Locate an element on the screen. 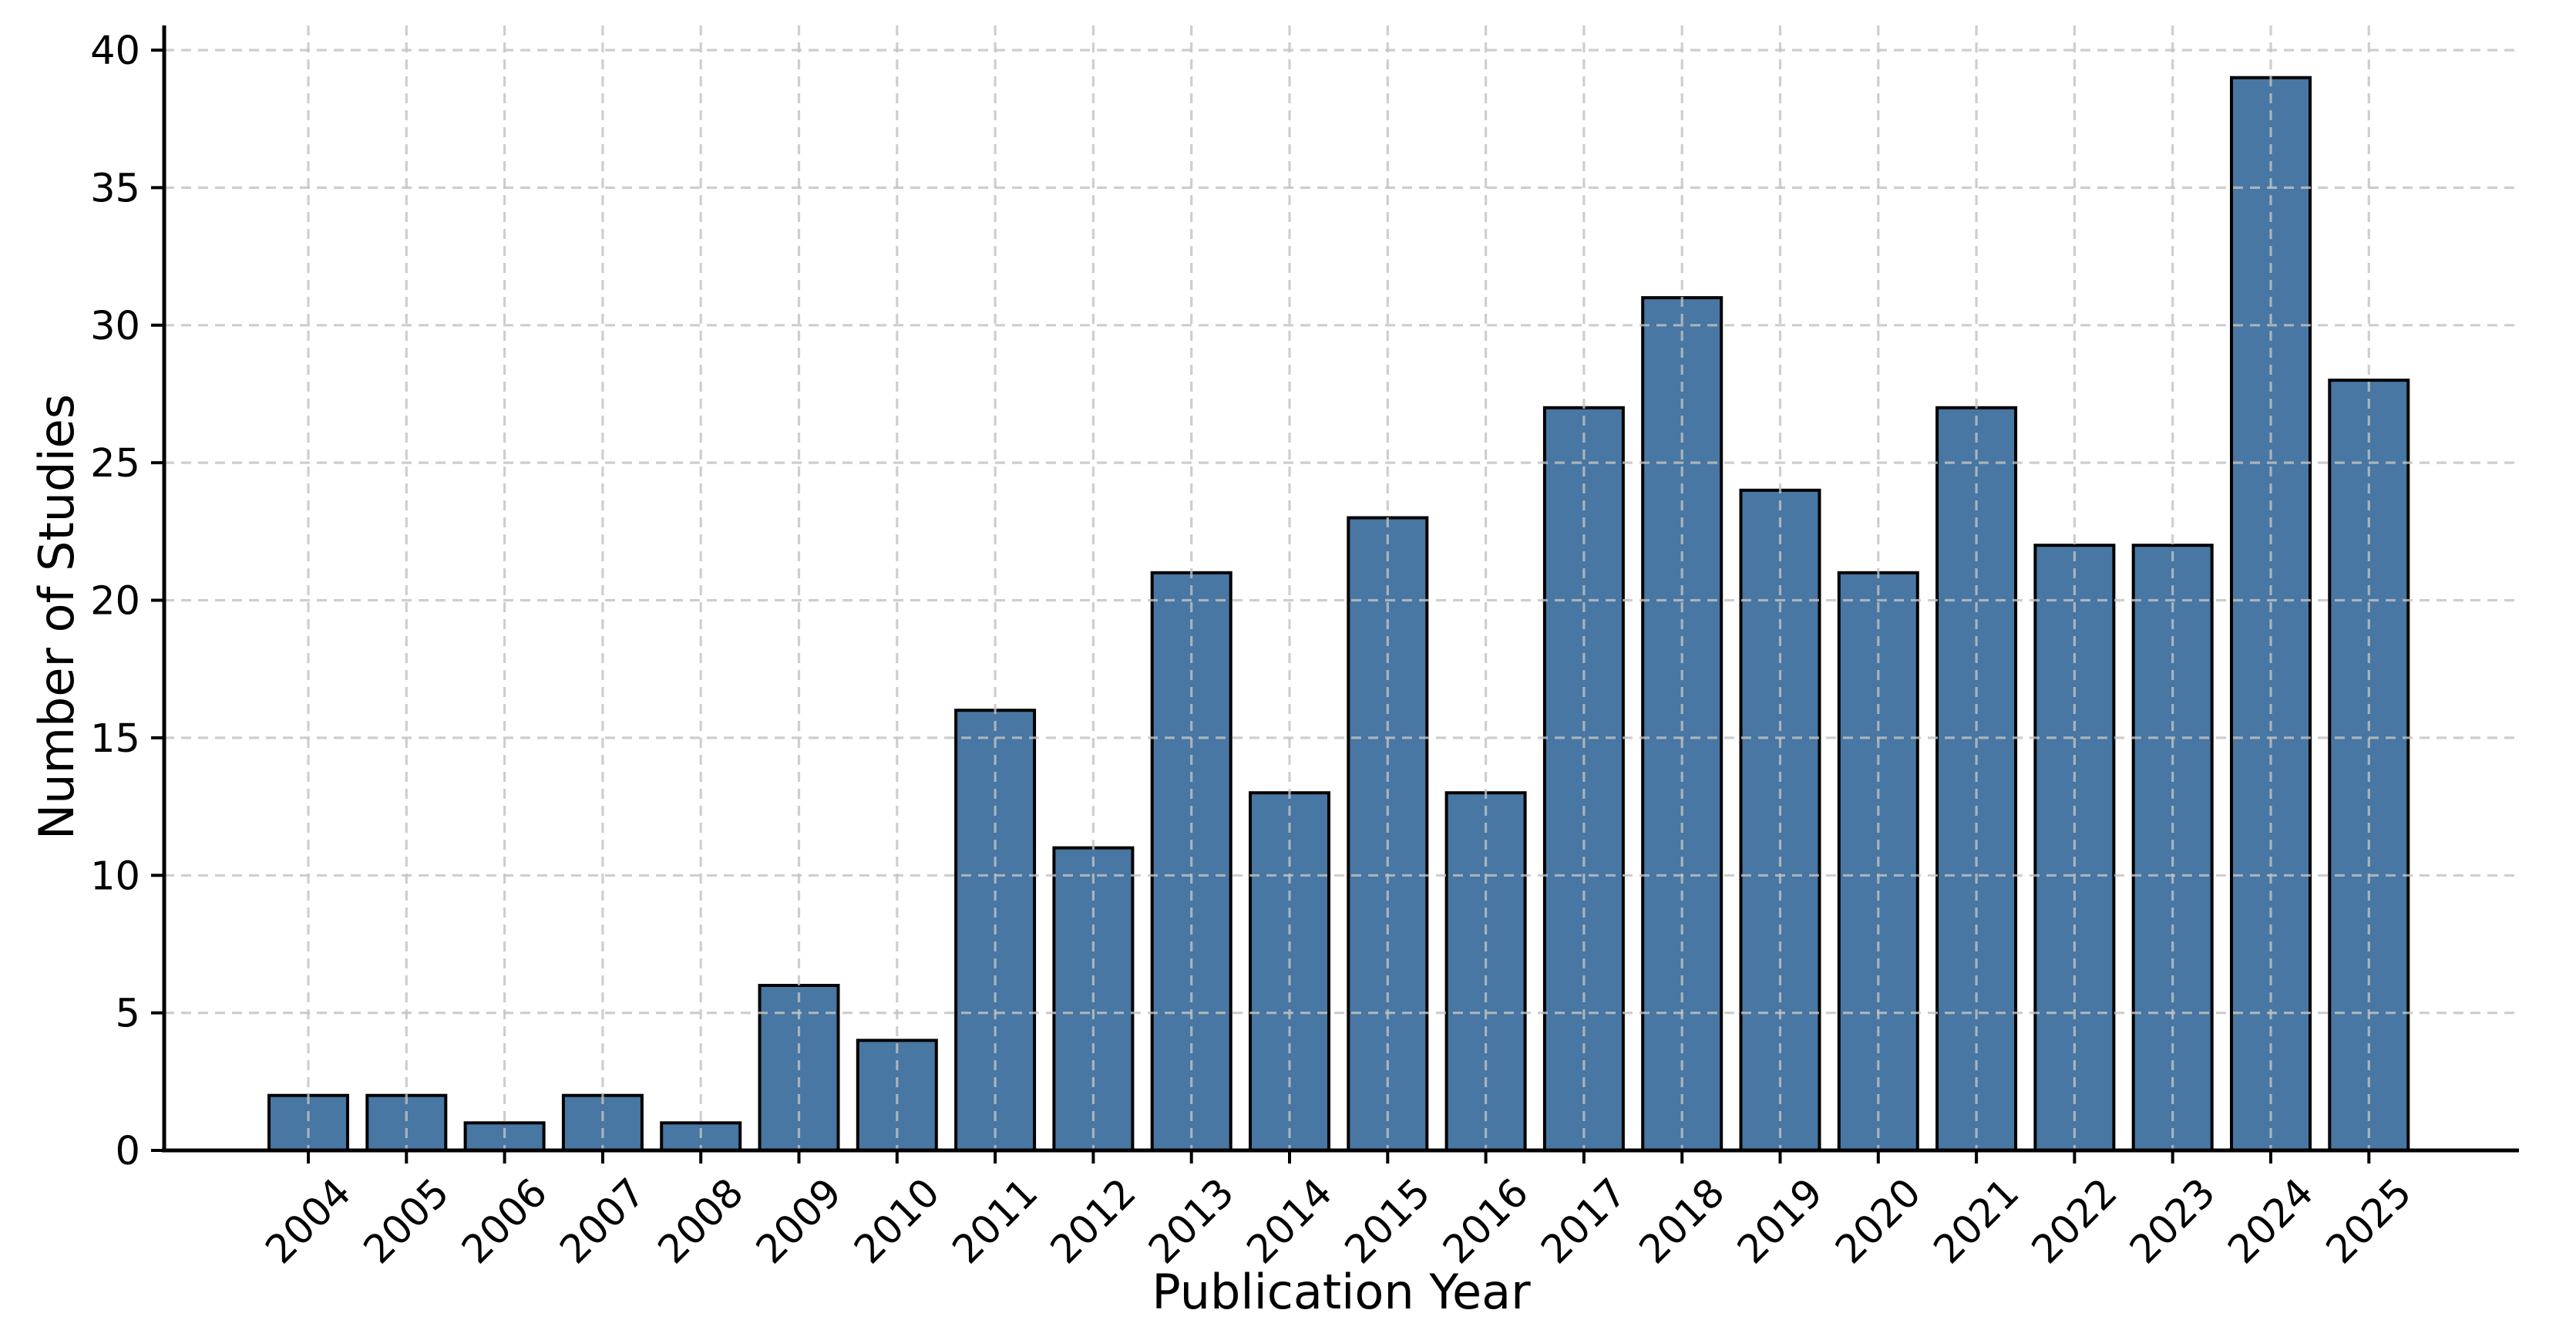 Image resolution: width=2576 pixels, height=1337 pixels. y-tick-label-35: 35 is located at coordinates (115, 188).